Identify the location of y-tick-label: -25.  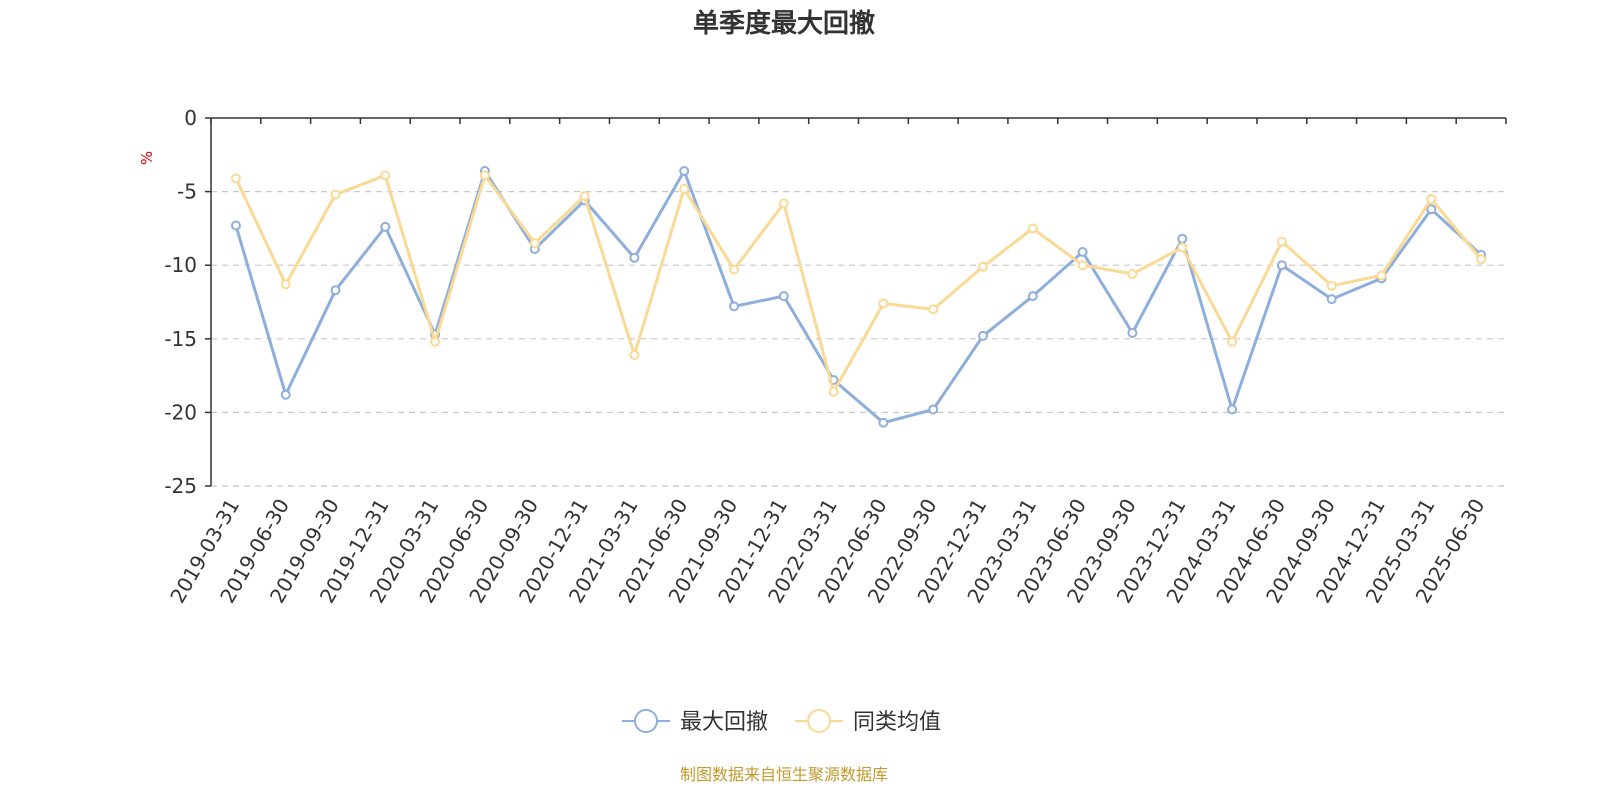
(180, 486).